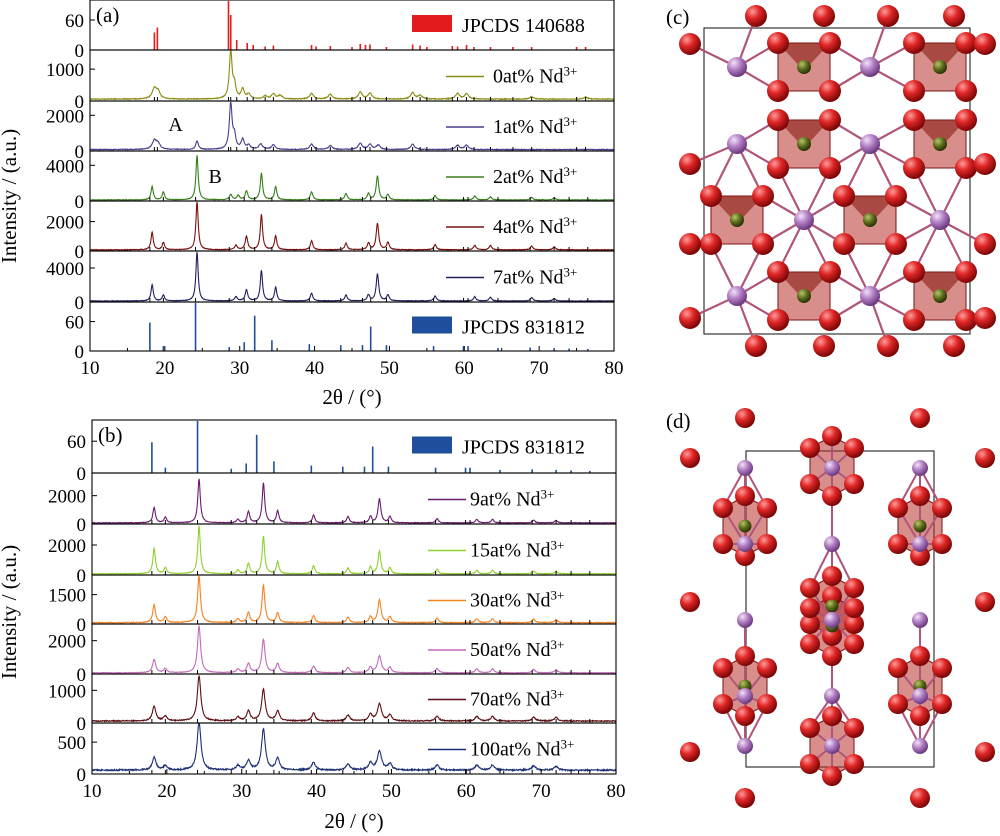  I want to click on panel-label: (a), so click(107, 15).